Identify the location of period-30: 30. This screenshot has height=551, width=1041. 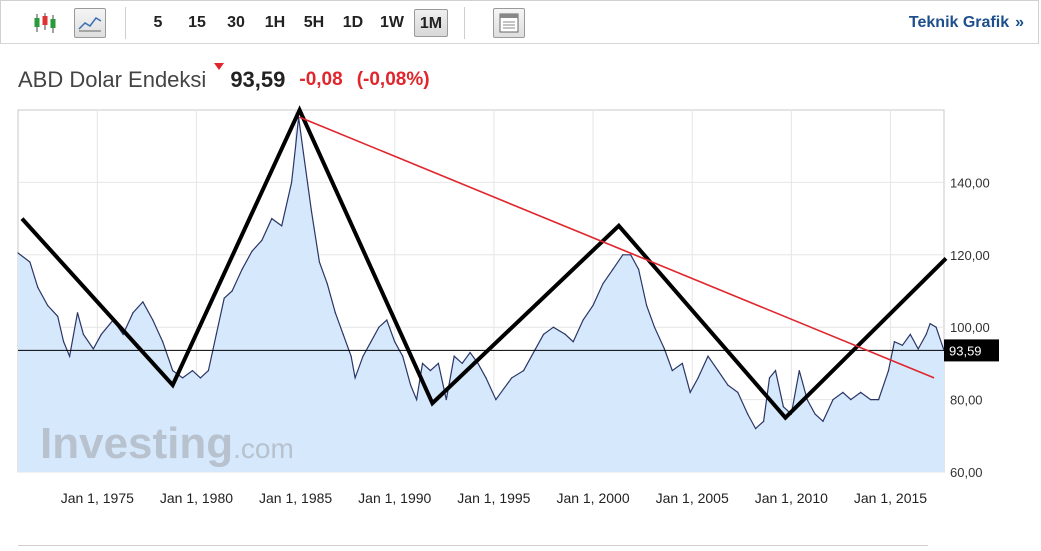
(236, 22).